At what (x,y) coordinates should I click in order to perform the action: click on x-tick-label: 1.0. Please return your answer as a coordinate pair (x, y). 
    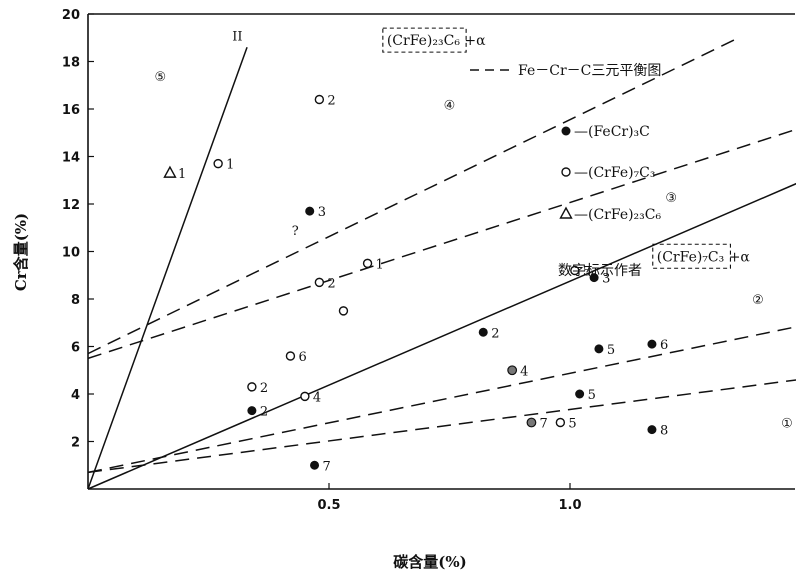
    Looking at the image, I should click on (569, 505).